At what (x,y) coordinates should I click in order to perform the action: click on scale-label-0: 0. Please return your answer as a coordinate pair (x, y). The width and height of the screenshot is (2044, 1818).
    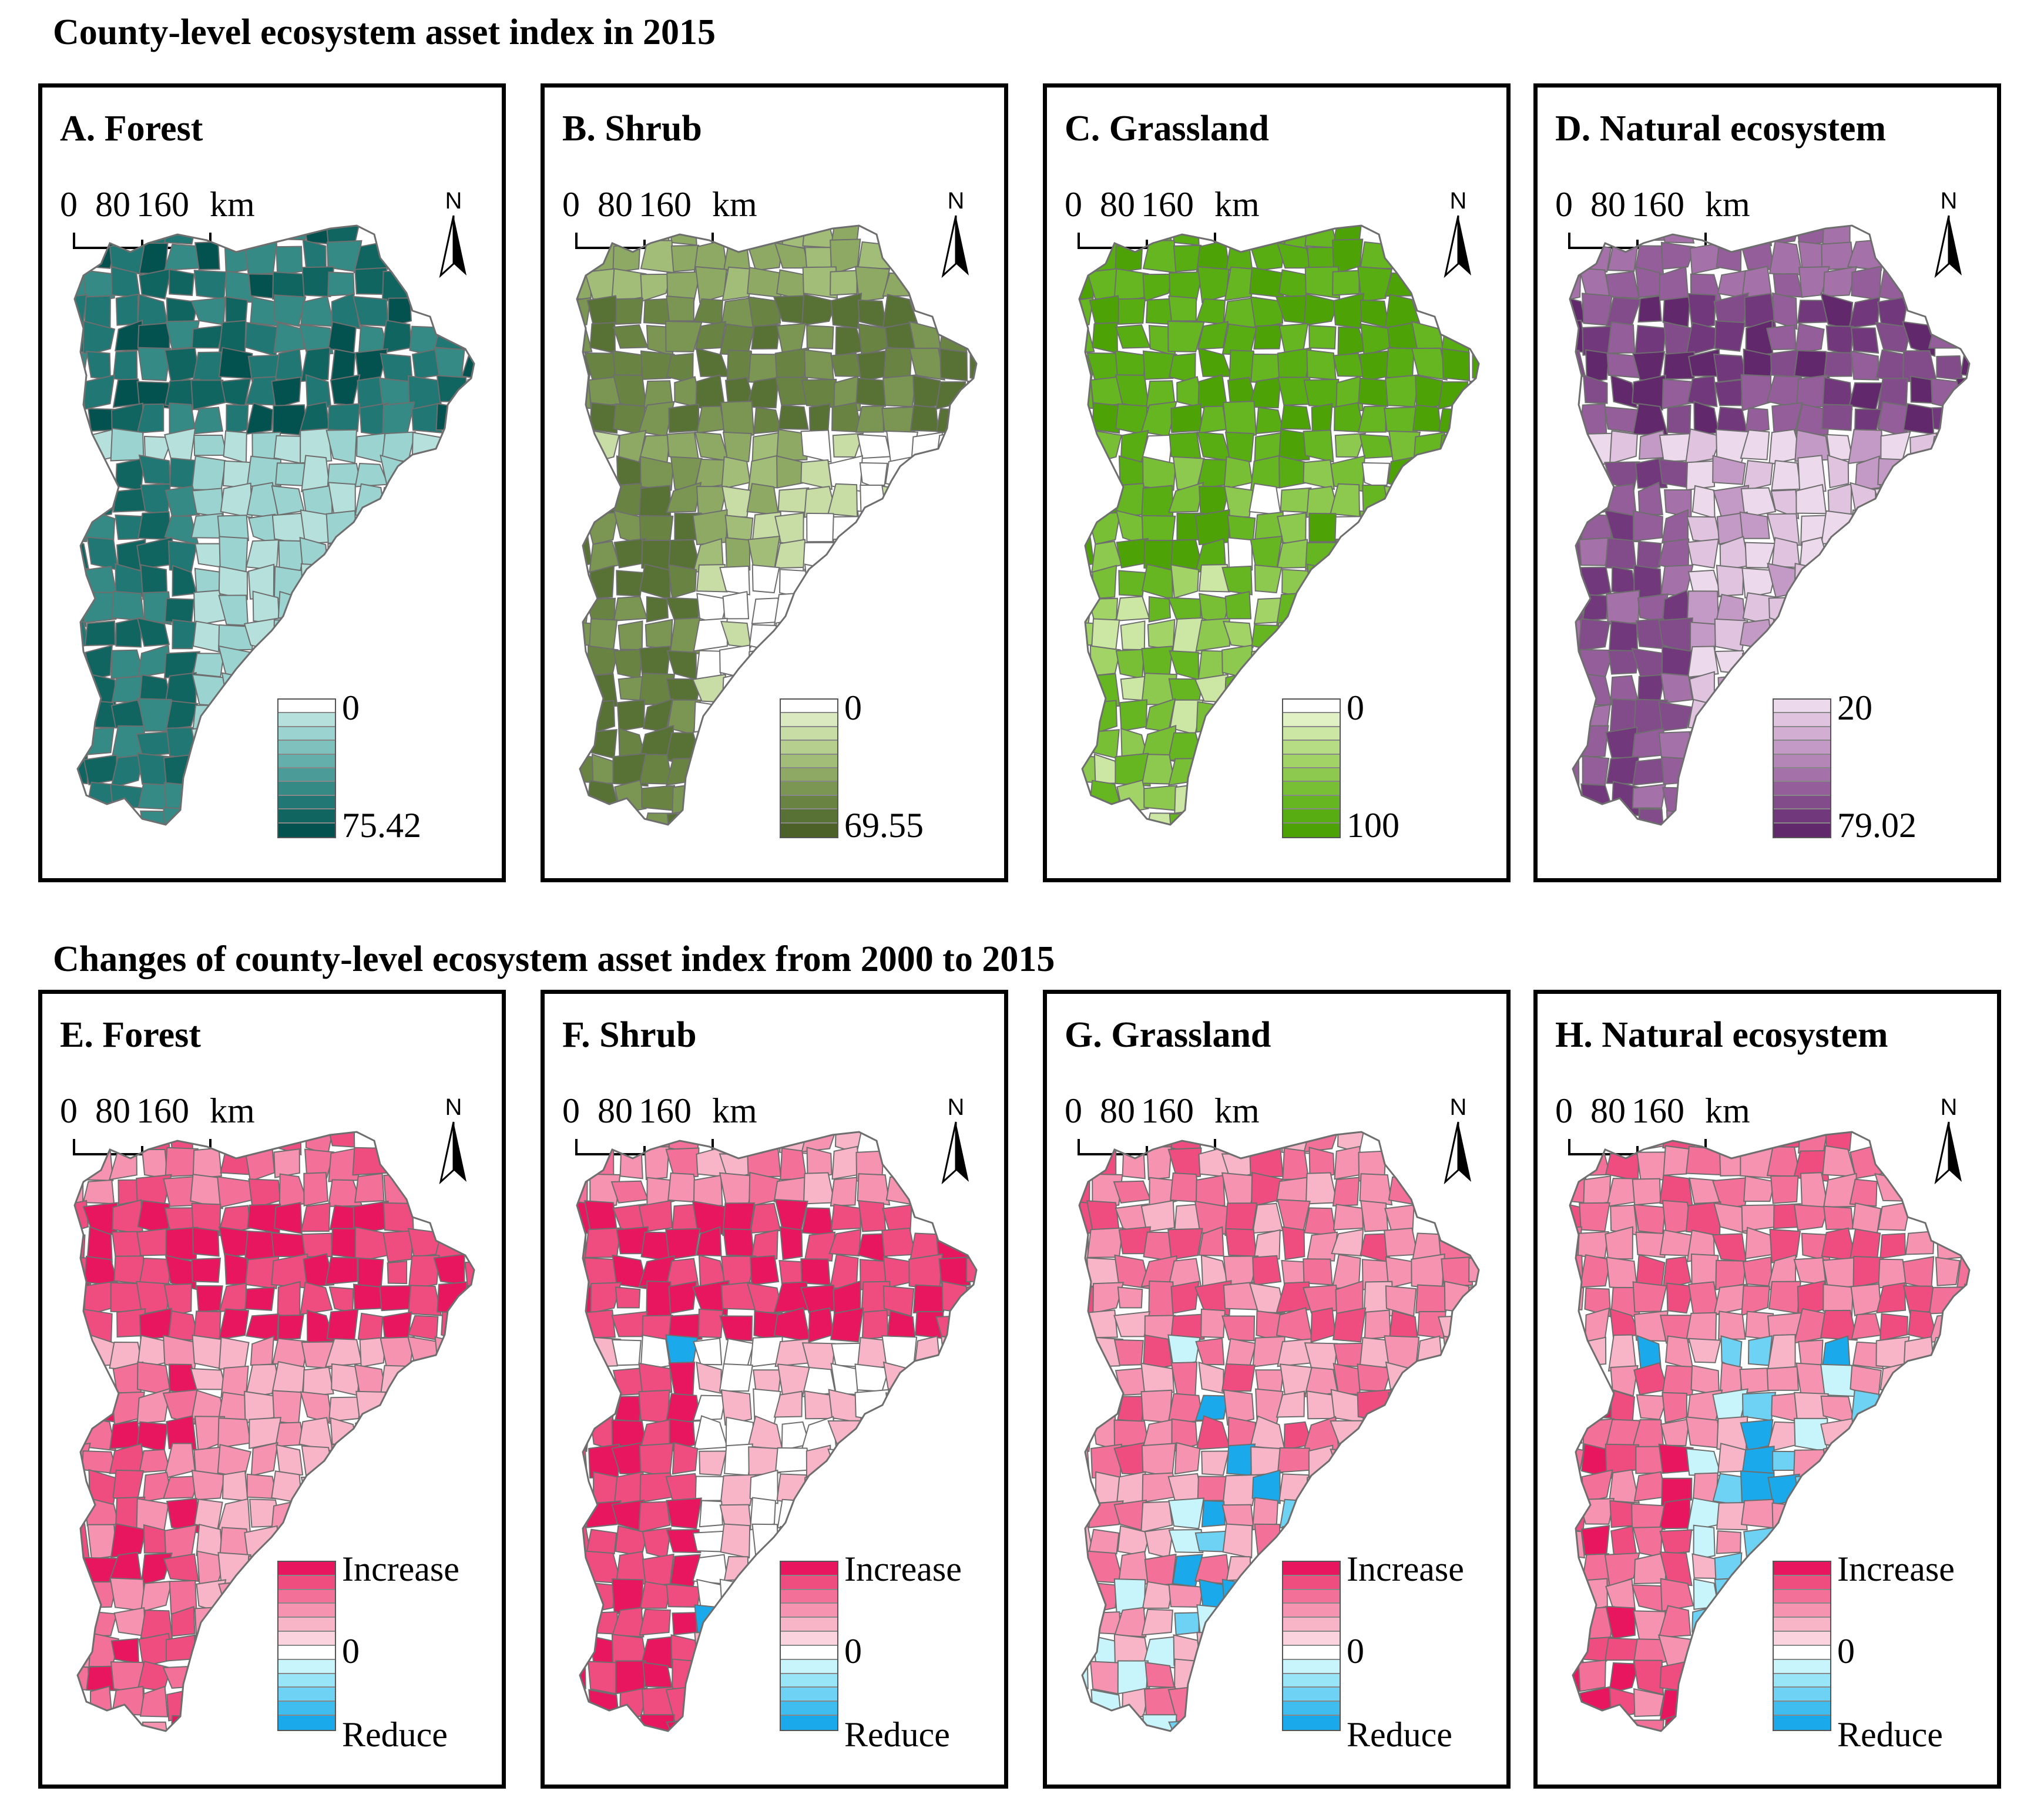
    Looking at the image, I should click on (1073, 205).